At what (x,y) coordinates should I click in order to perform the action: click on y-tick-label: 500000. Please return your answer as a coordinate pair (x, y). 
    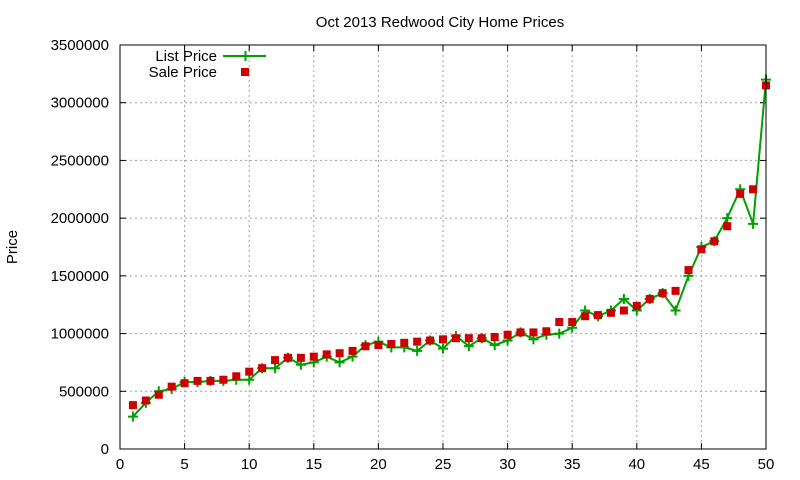
    Looking at the image, I should click on (84, 391).